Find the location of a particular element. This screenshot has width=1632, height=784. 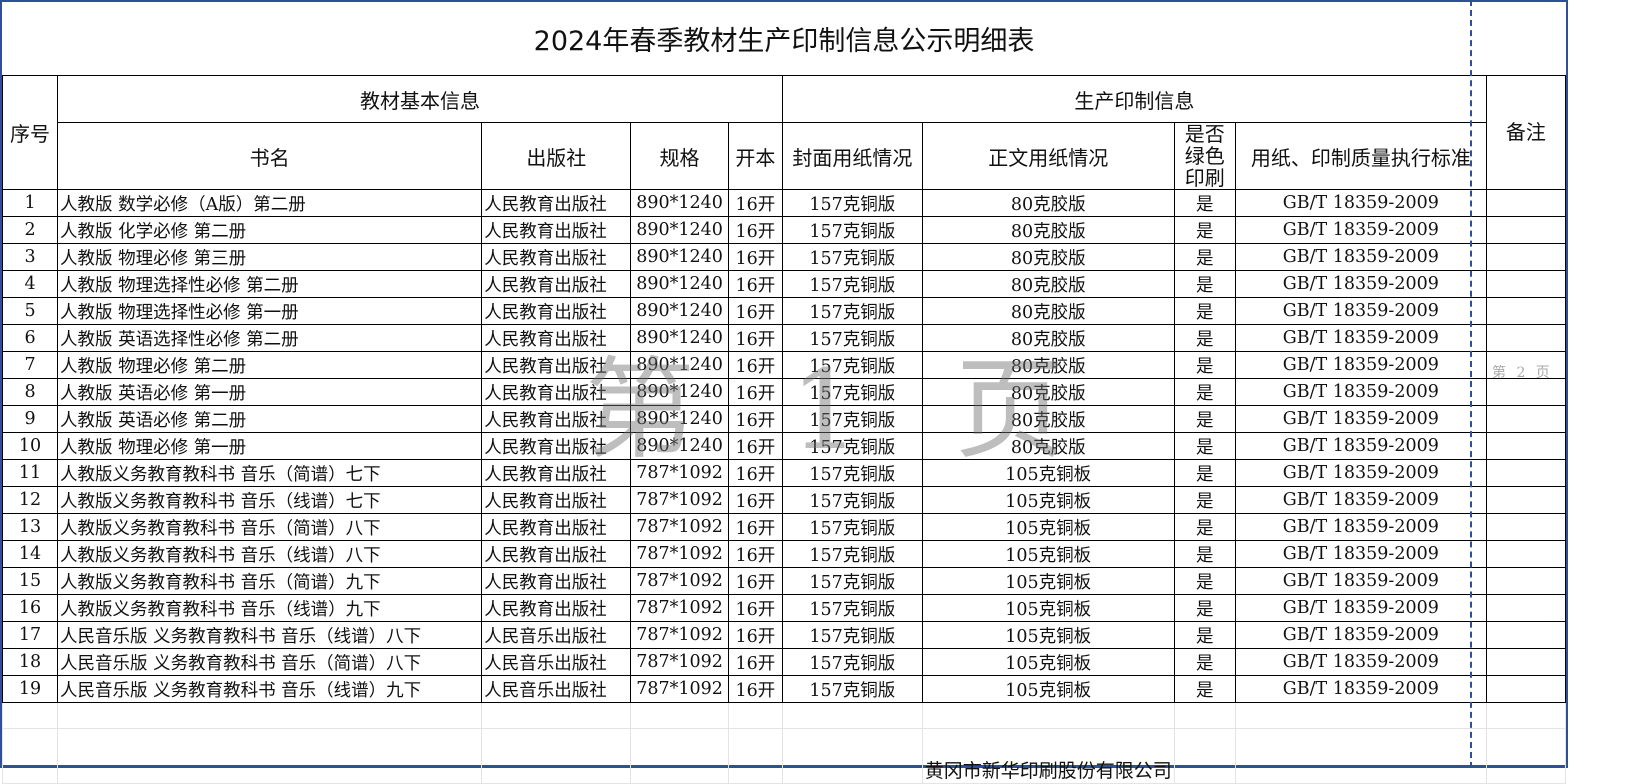

header-publisher: 出版社 is located at coordinates (556, 156).